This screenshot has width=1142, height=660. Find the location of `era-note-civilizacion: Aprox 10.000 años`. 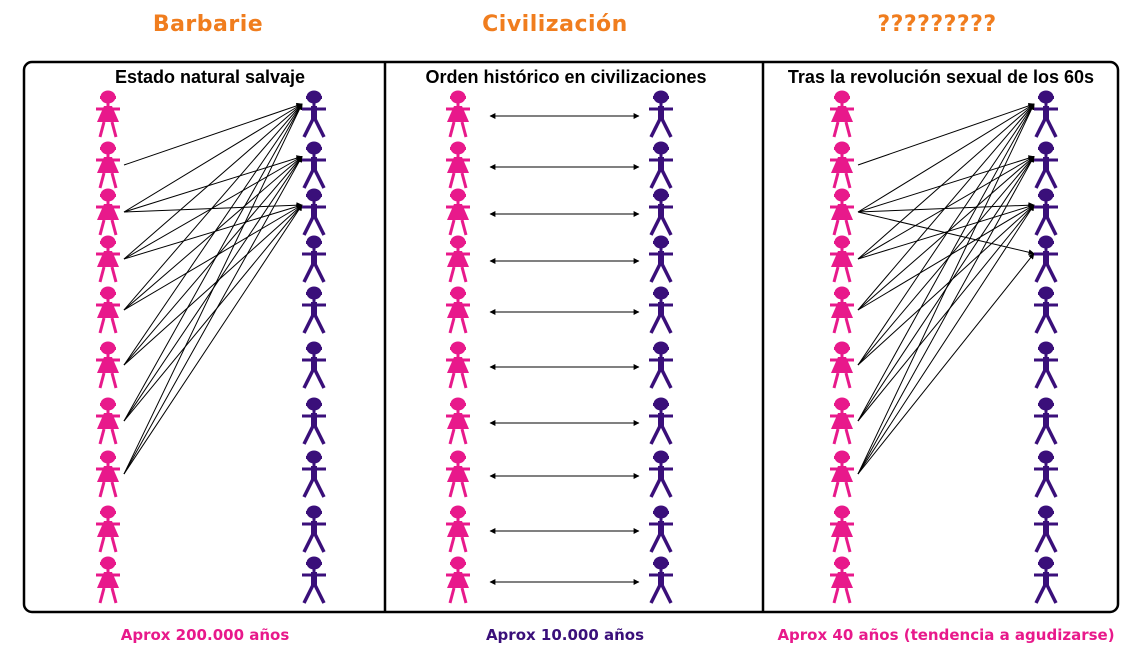

era-note-civilizacion: Aprox 10.000 años is located at coordinates (565, 635).